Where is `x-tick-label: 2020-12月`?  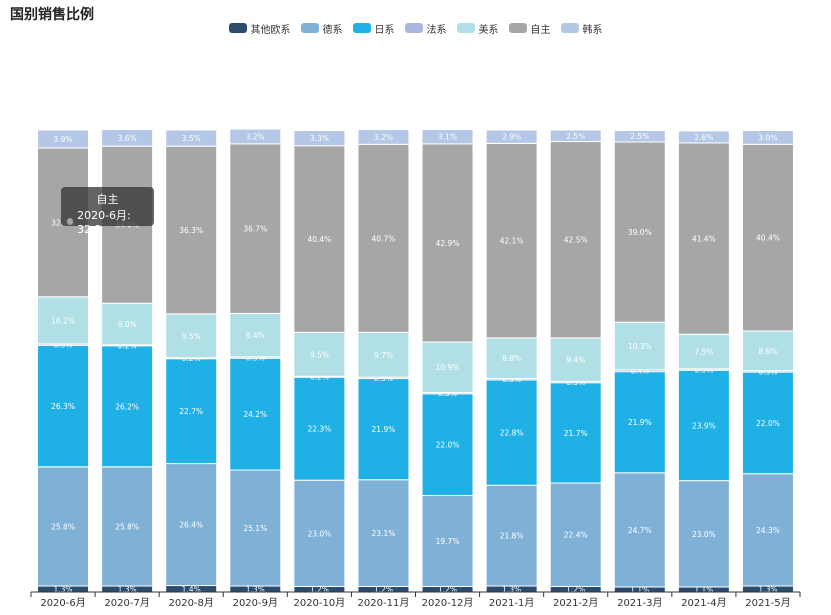 x-tick-label: 2020-12月 is located at coordinates (448, 603).